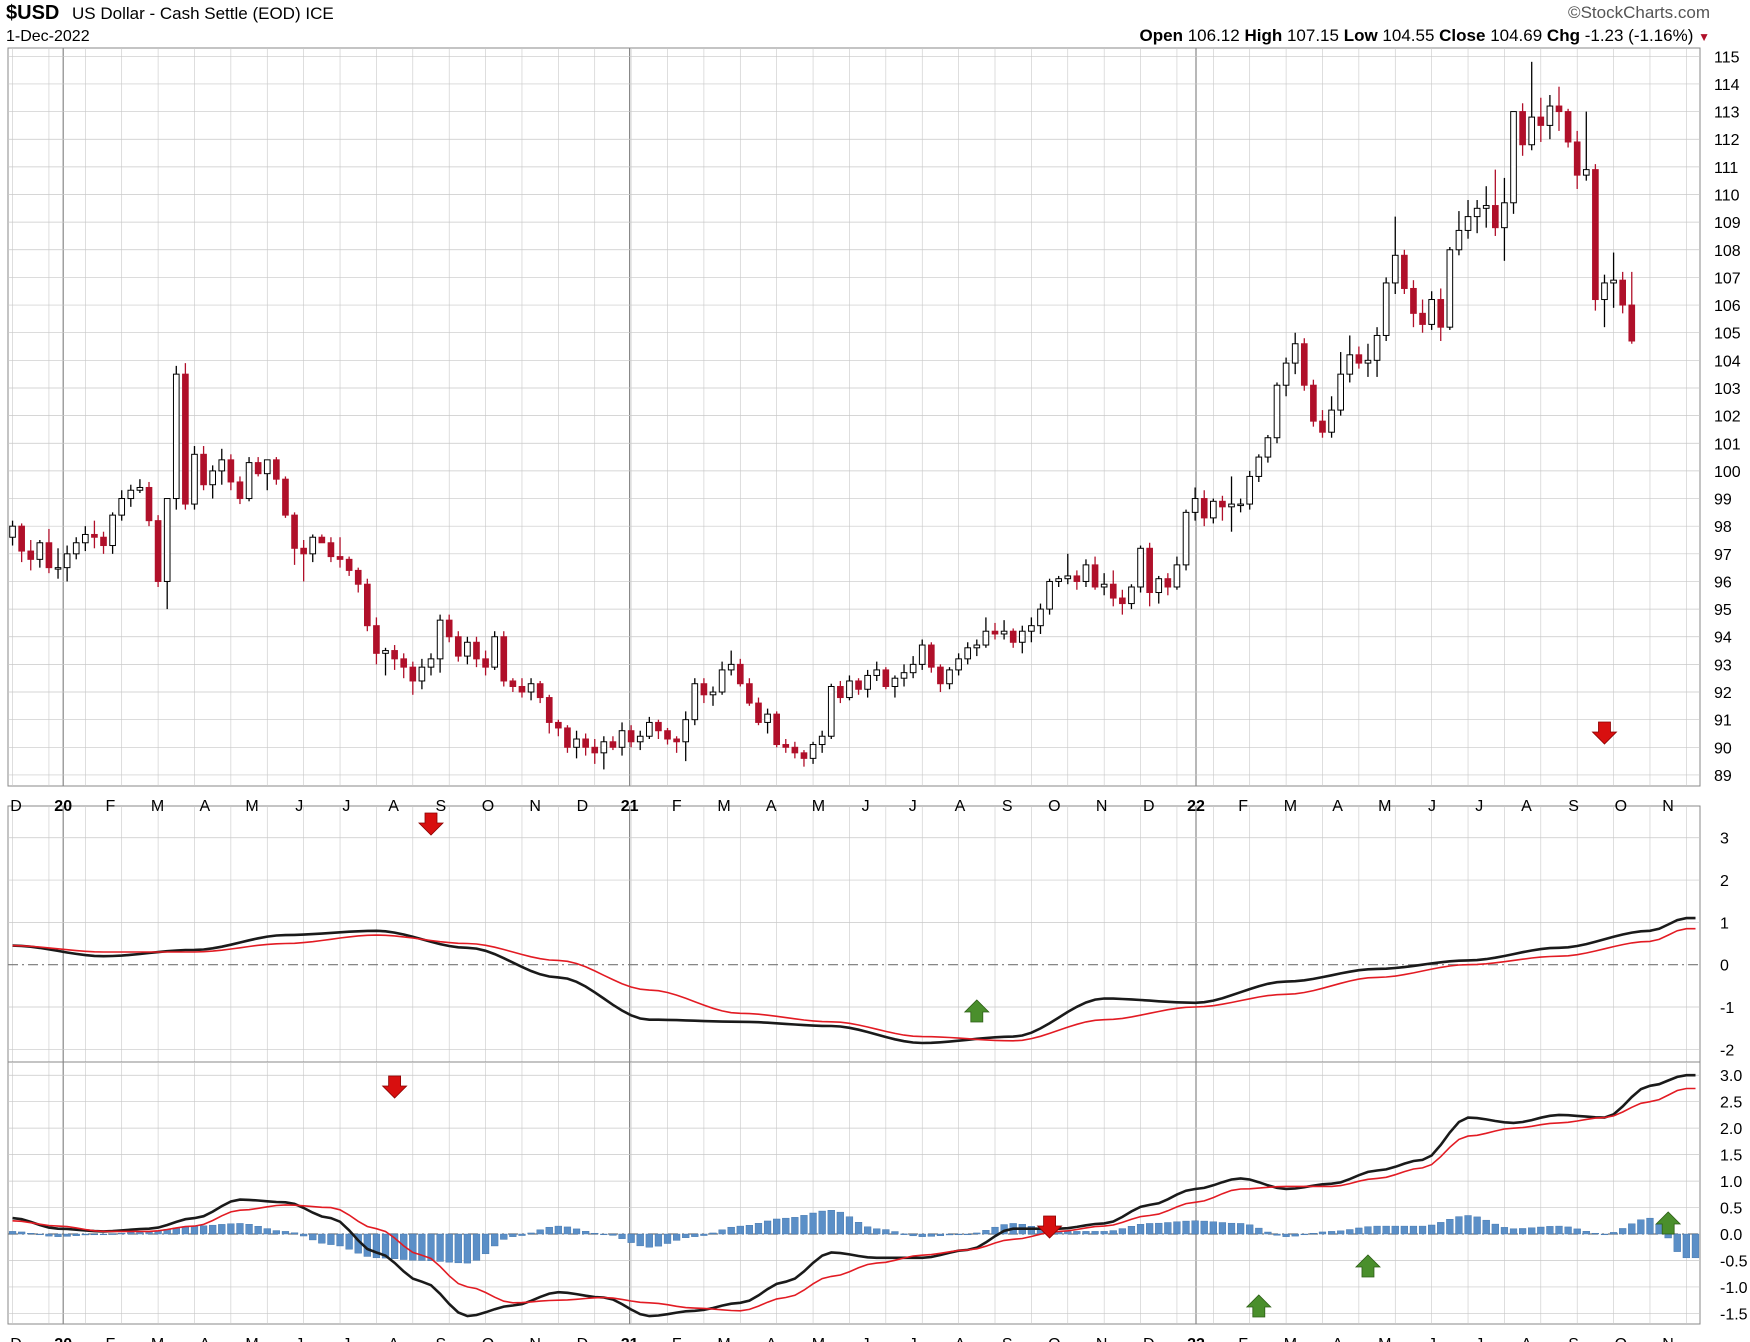 This screenshot has width=1750, height=1342. What do you see at coordinates (1368, 1266) in the screenshot?
I see `buy-signal-arrow` at bounding box center [1368, 1266].